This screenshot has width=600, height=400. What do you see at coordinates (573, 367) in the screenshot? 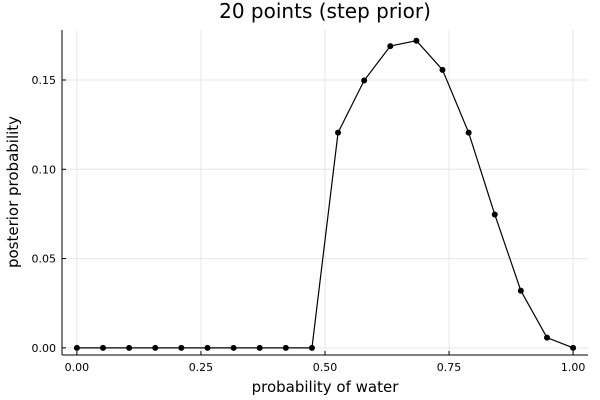
I see `x-tick-label: 1.00` at bounding box center [573, 367].